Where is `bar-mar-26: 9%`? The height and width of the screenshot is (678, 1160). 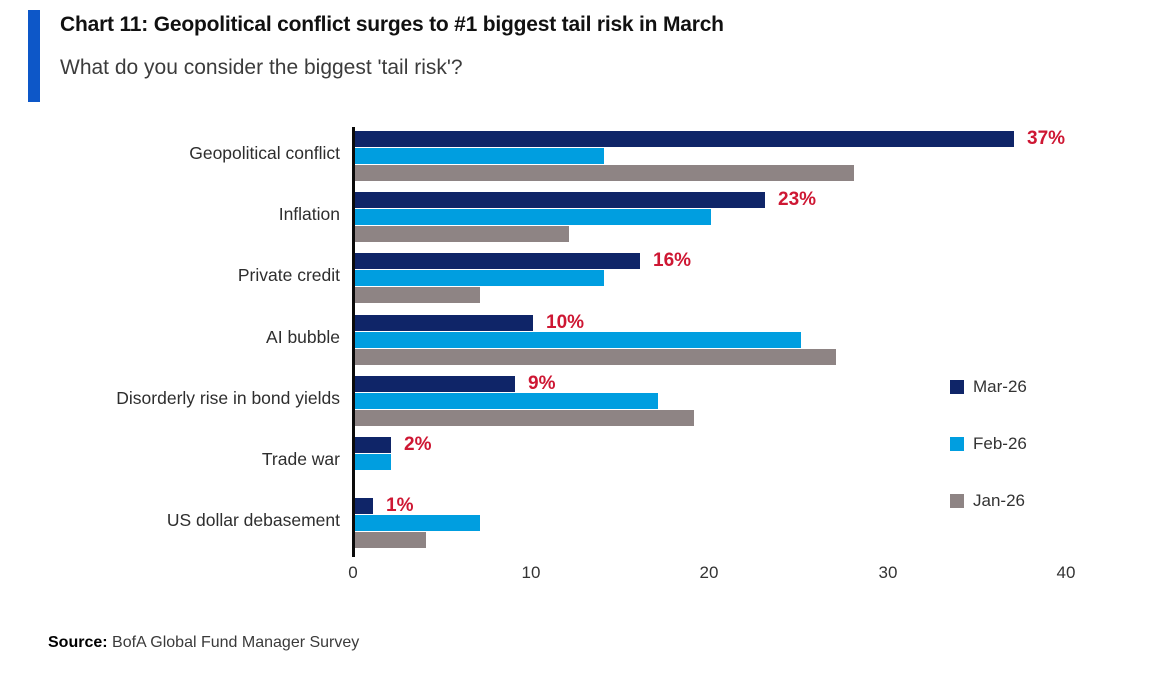 bar-mar-26: 9% is located at coordinates (455, 383).